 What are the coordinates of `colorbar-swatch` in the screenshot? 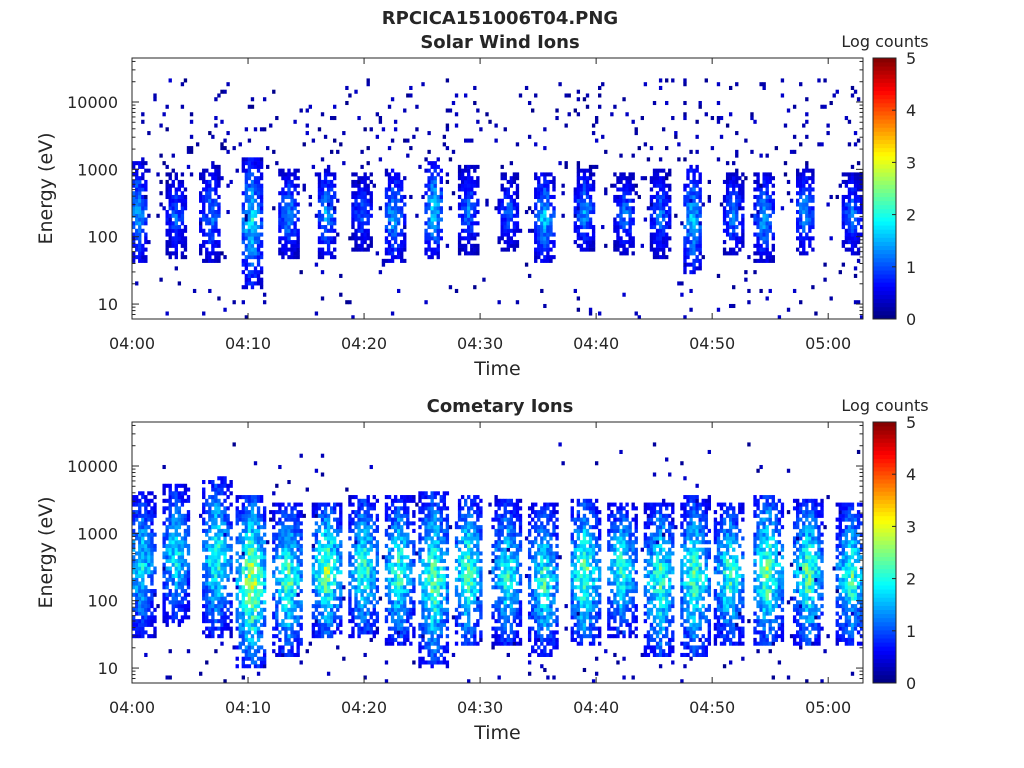 It's located at (884, 264).